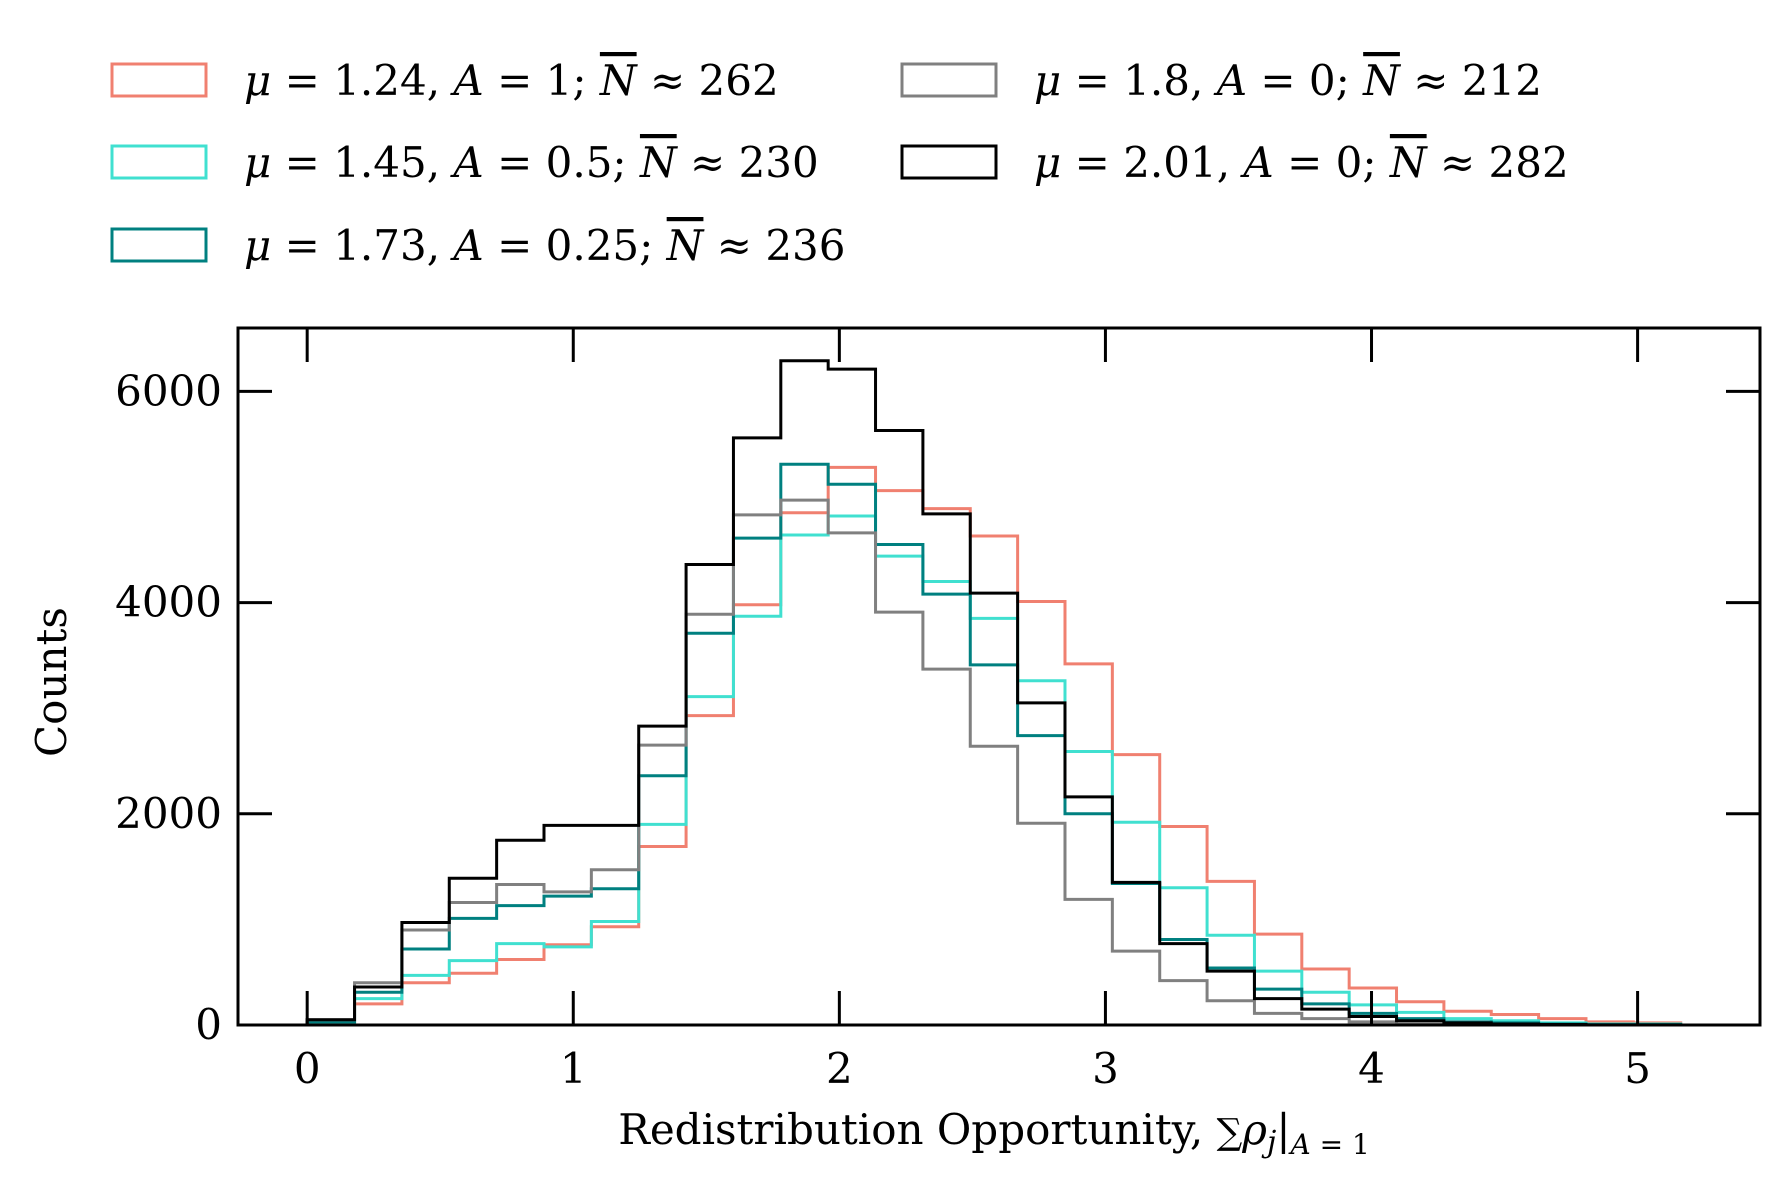 Image resolution: width=1778 pixels, height=1188 pixels. Describe the element at coordinates (573, 1068) in the screenshot. I see `x-tick-label: 1` at that location.